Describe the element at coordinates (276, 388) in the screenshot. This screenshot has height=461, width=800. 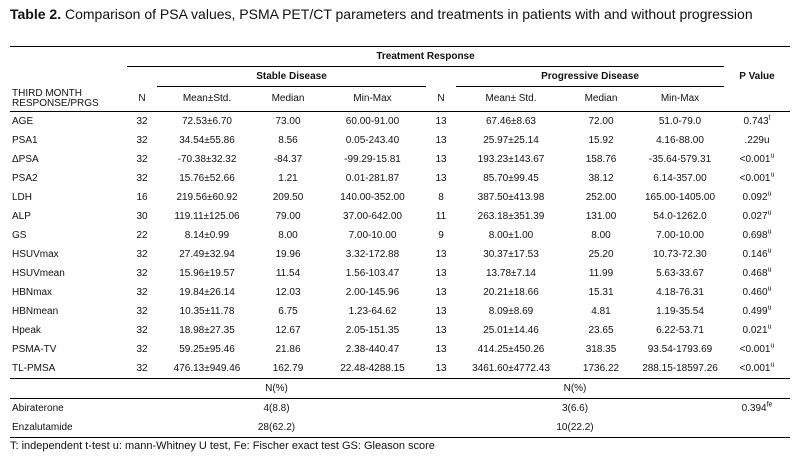
I see `npct-header-stable: N(%)` at that location.